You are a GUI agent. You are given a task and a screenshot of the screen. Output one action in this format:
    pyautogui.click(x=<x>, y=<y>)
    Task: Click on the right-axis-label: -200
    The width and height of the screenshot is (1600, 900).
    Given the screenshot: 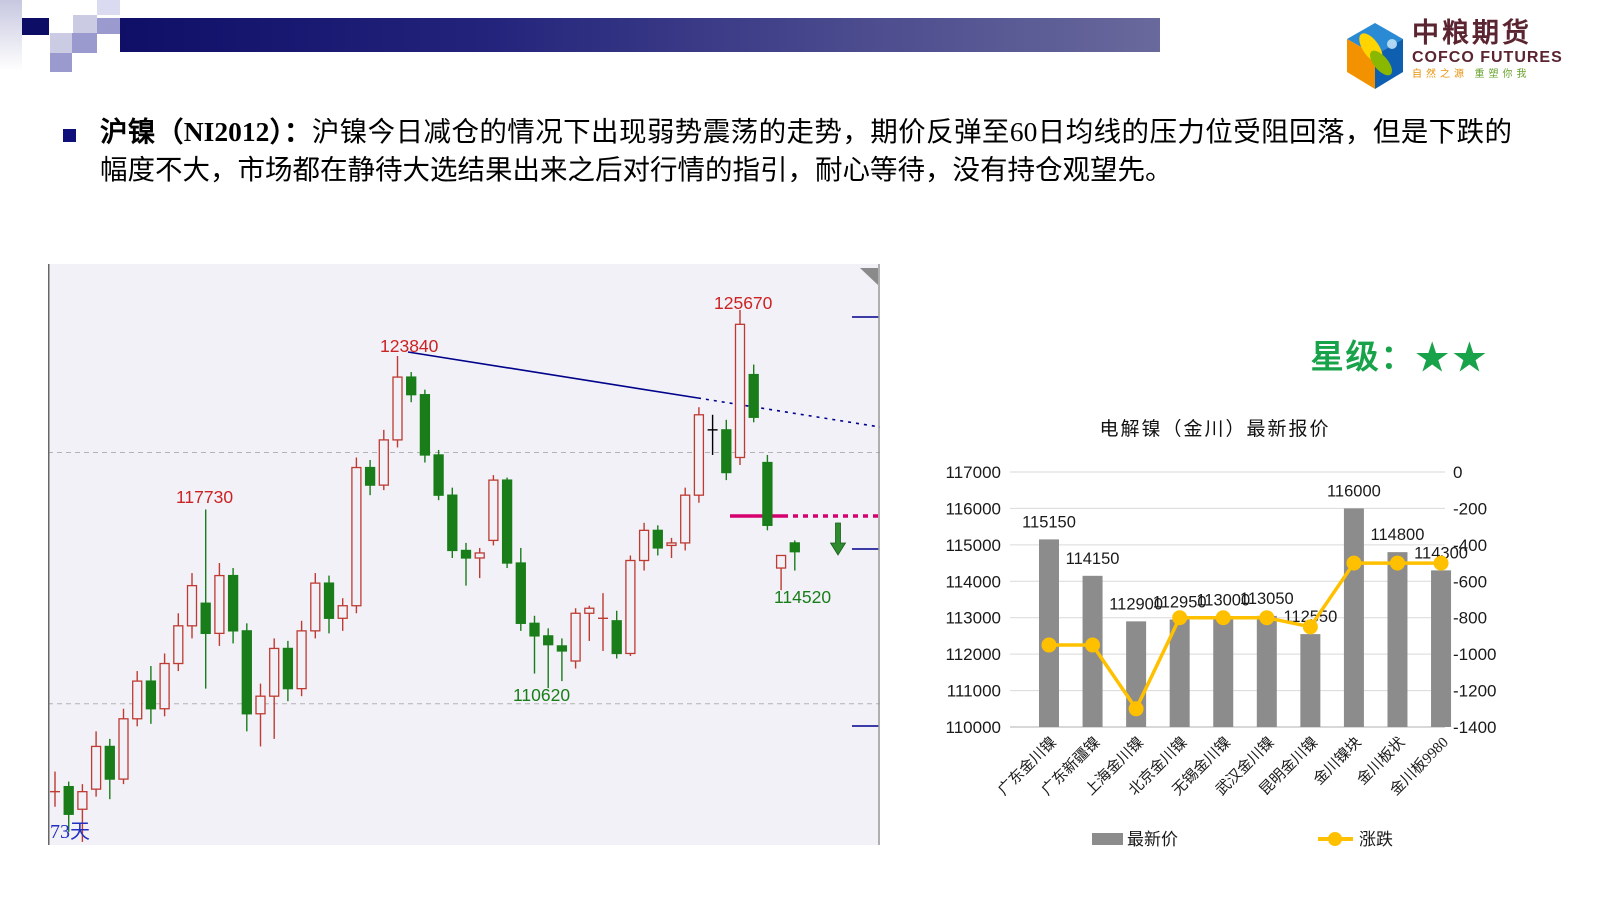 What is the action you would take?
    pyautogui.click(x=1470, y=508)
    